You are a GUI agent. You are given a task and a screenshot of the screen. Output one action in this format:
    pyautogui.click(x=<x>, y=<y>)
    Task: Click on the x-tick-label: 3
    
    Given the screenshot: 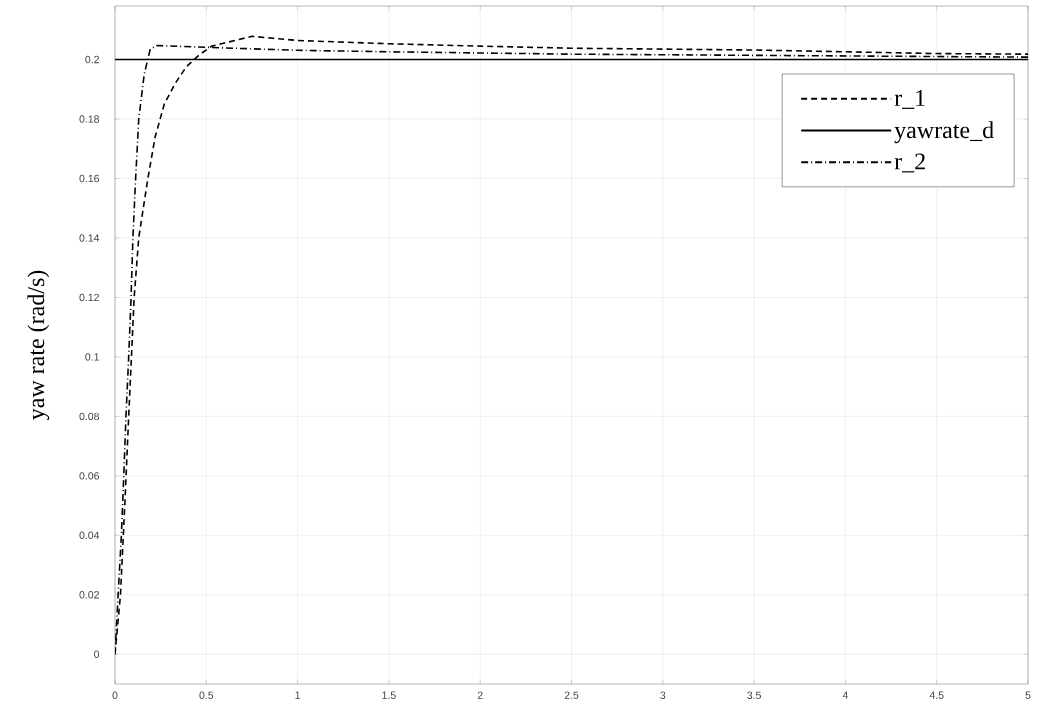 What is the action you would take?
    pyautogui.click(x=663, y=695)
    